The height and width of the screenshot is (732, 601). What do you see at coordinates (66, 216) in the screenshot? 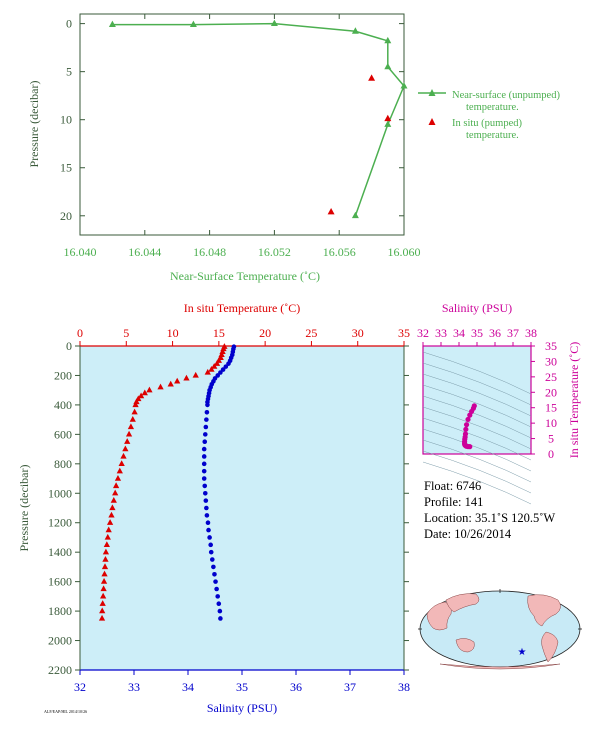
I see `top-y-tick-label: 20` at bounding box center [66, 216].